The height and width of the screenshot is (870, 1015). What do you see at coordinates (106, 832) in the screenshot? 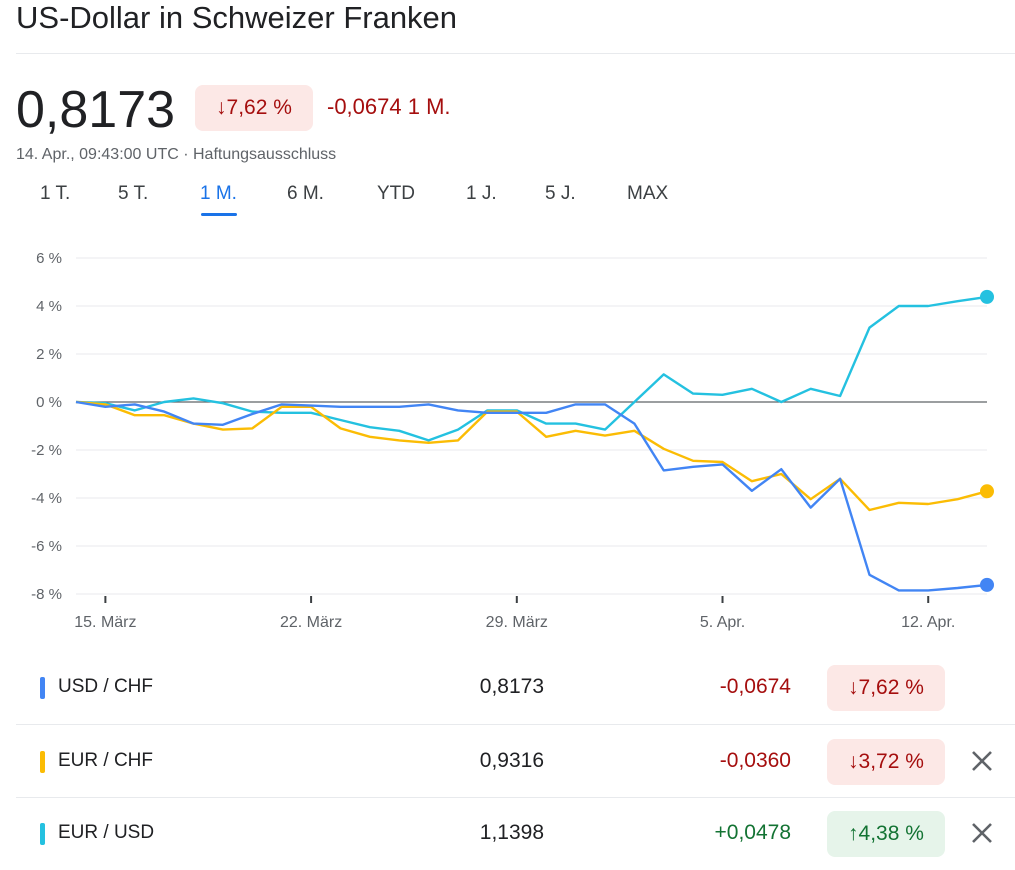
I see `pair-label: EUR / USD` at bounding box center [106, 832].